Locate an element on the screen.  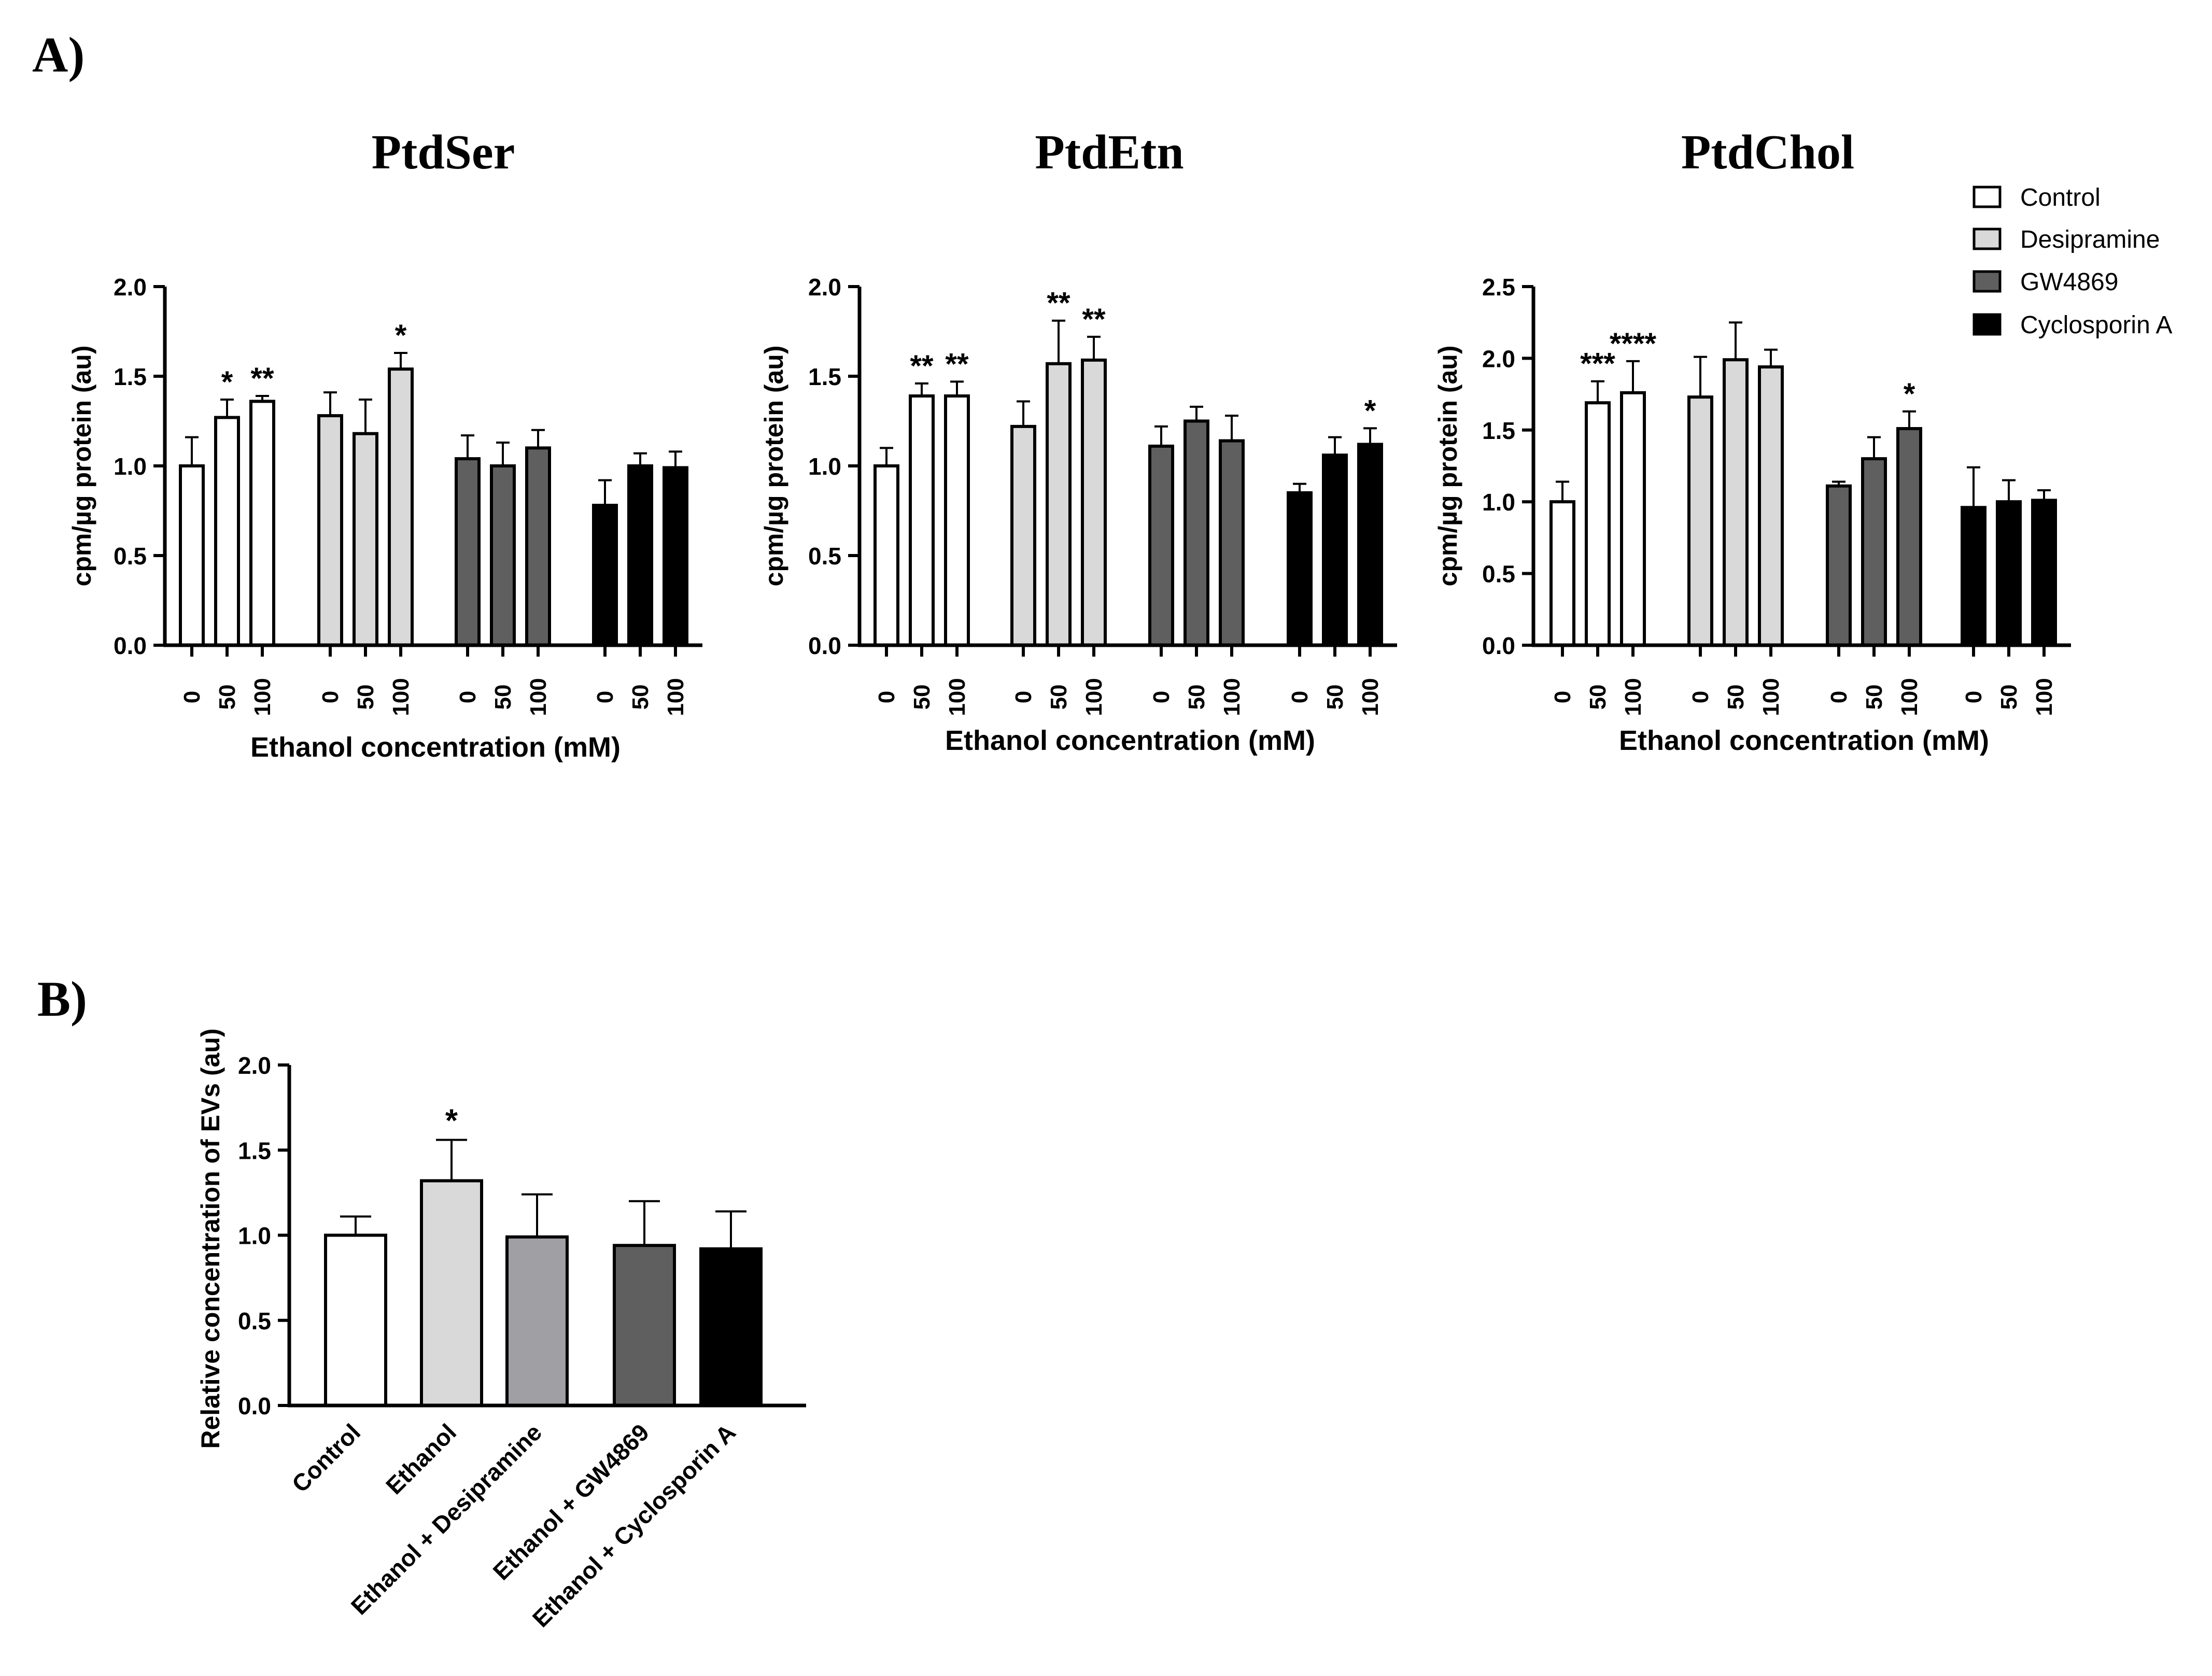
x-axis-title: Ethanol concentration (mM) is located at coordinates (1130, 740).